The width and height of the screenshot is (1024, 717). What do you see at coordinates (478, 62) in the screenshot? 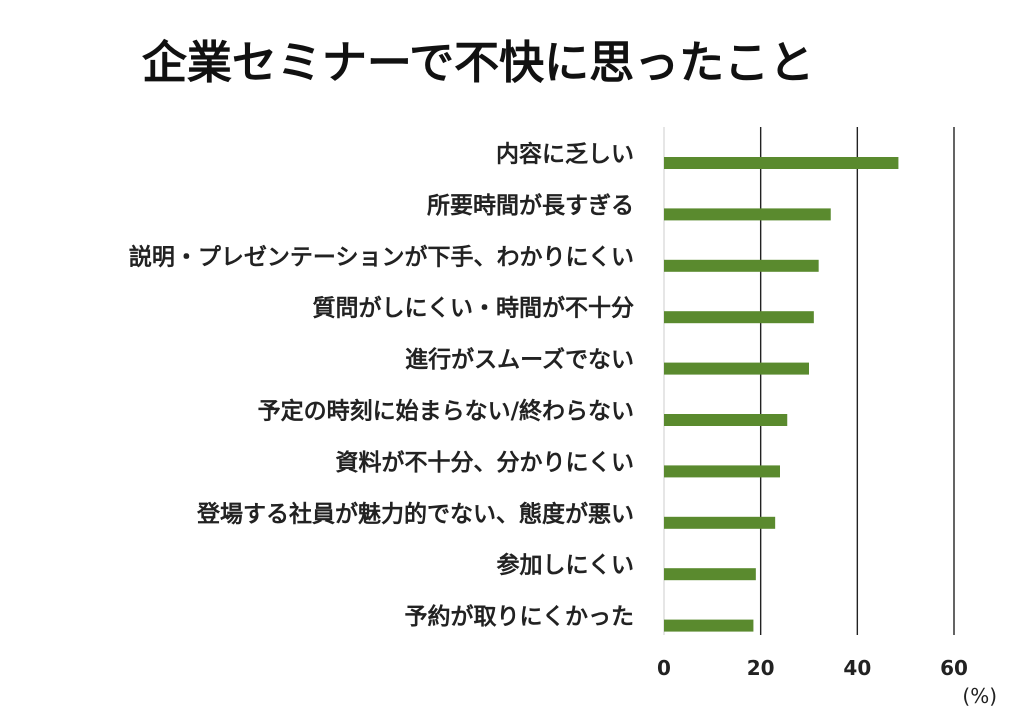
I see `chart-title: 企業セミナーで不快に思ったこと` at bounding box center [478, 62].